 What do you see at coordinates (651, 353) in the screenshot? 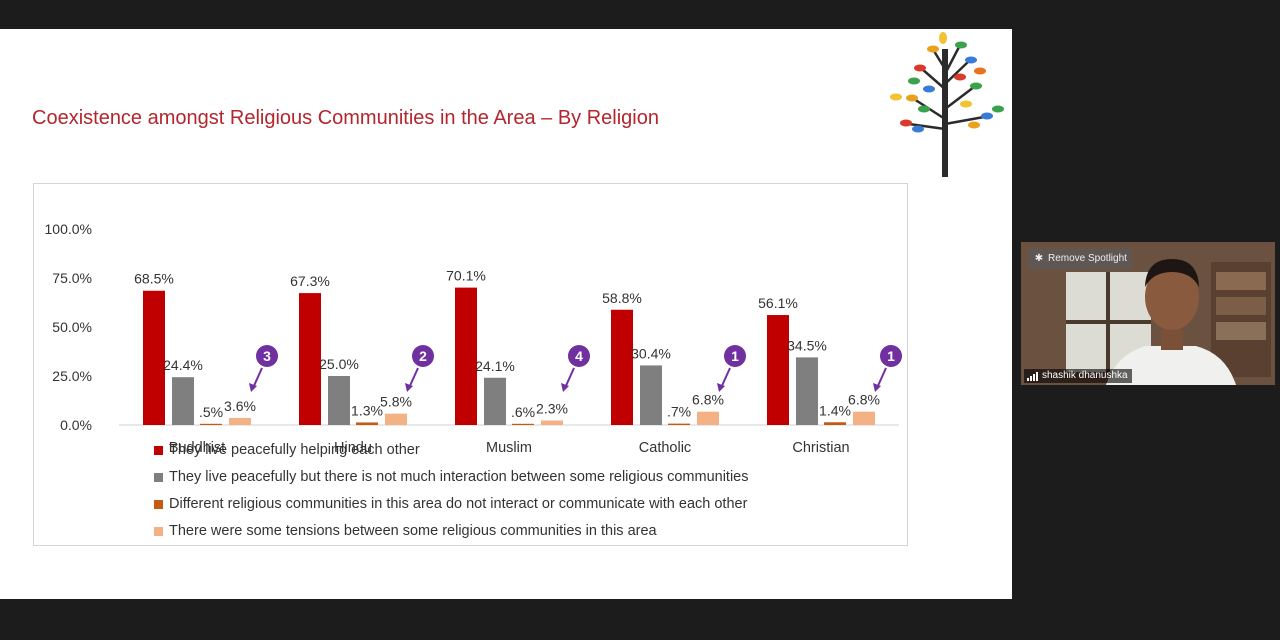
I see `data-label: 30.4%` at bounding box center [651, 353].